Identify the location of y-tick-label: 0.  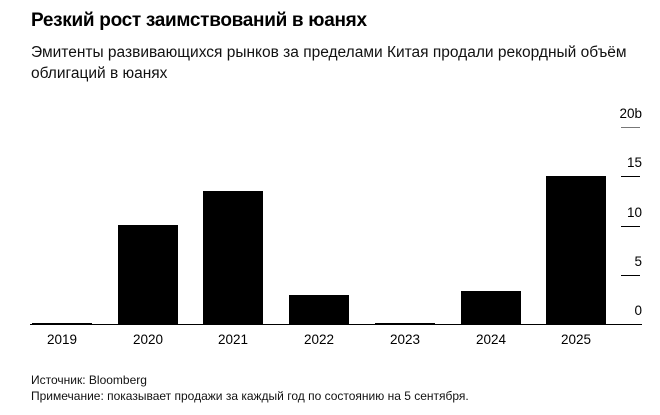
(638, 310).